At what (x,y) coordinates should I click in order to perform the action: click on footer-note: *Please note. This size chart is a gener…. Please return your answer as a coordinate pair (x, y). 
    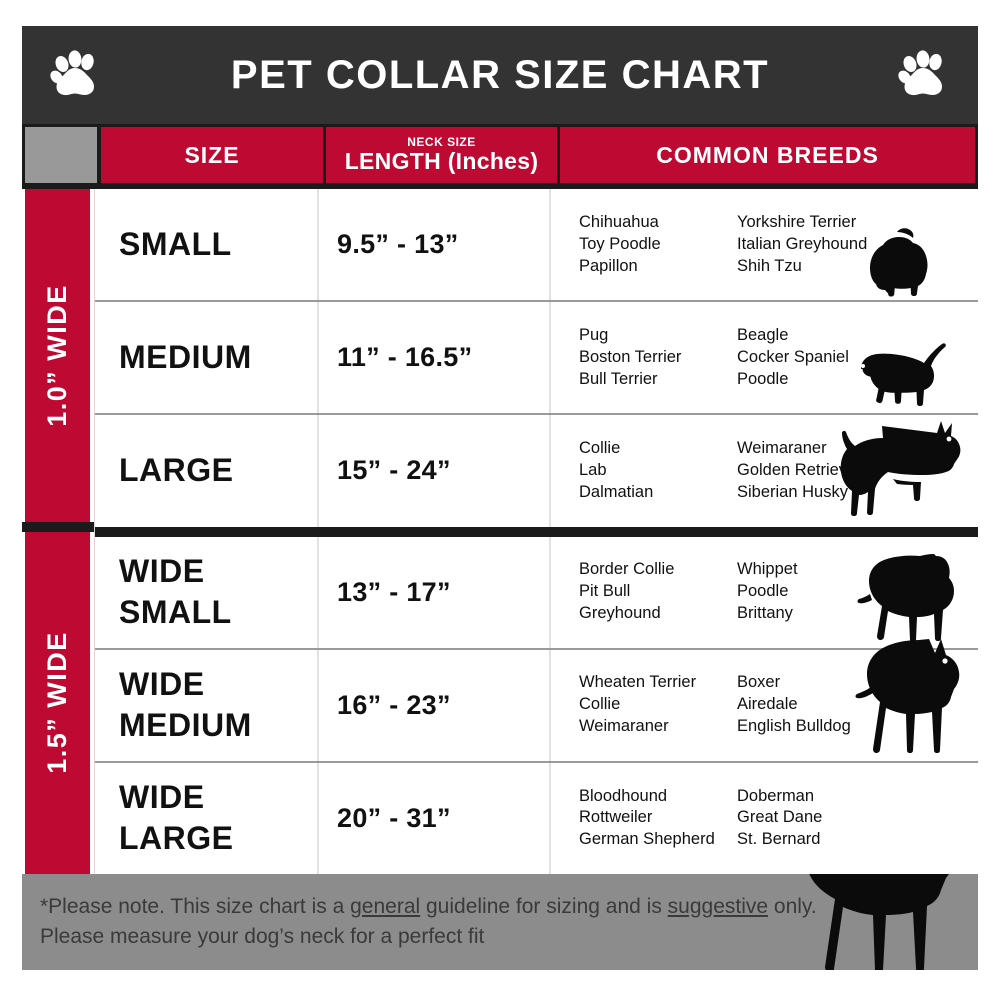
    Looking at the image, I should click on (500, 922).